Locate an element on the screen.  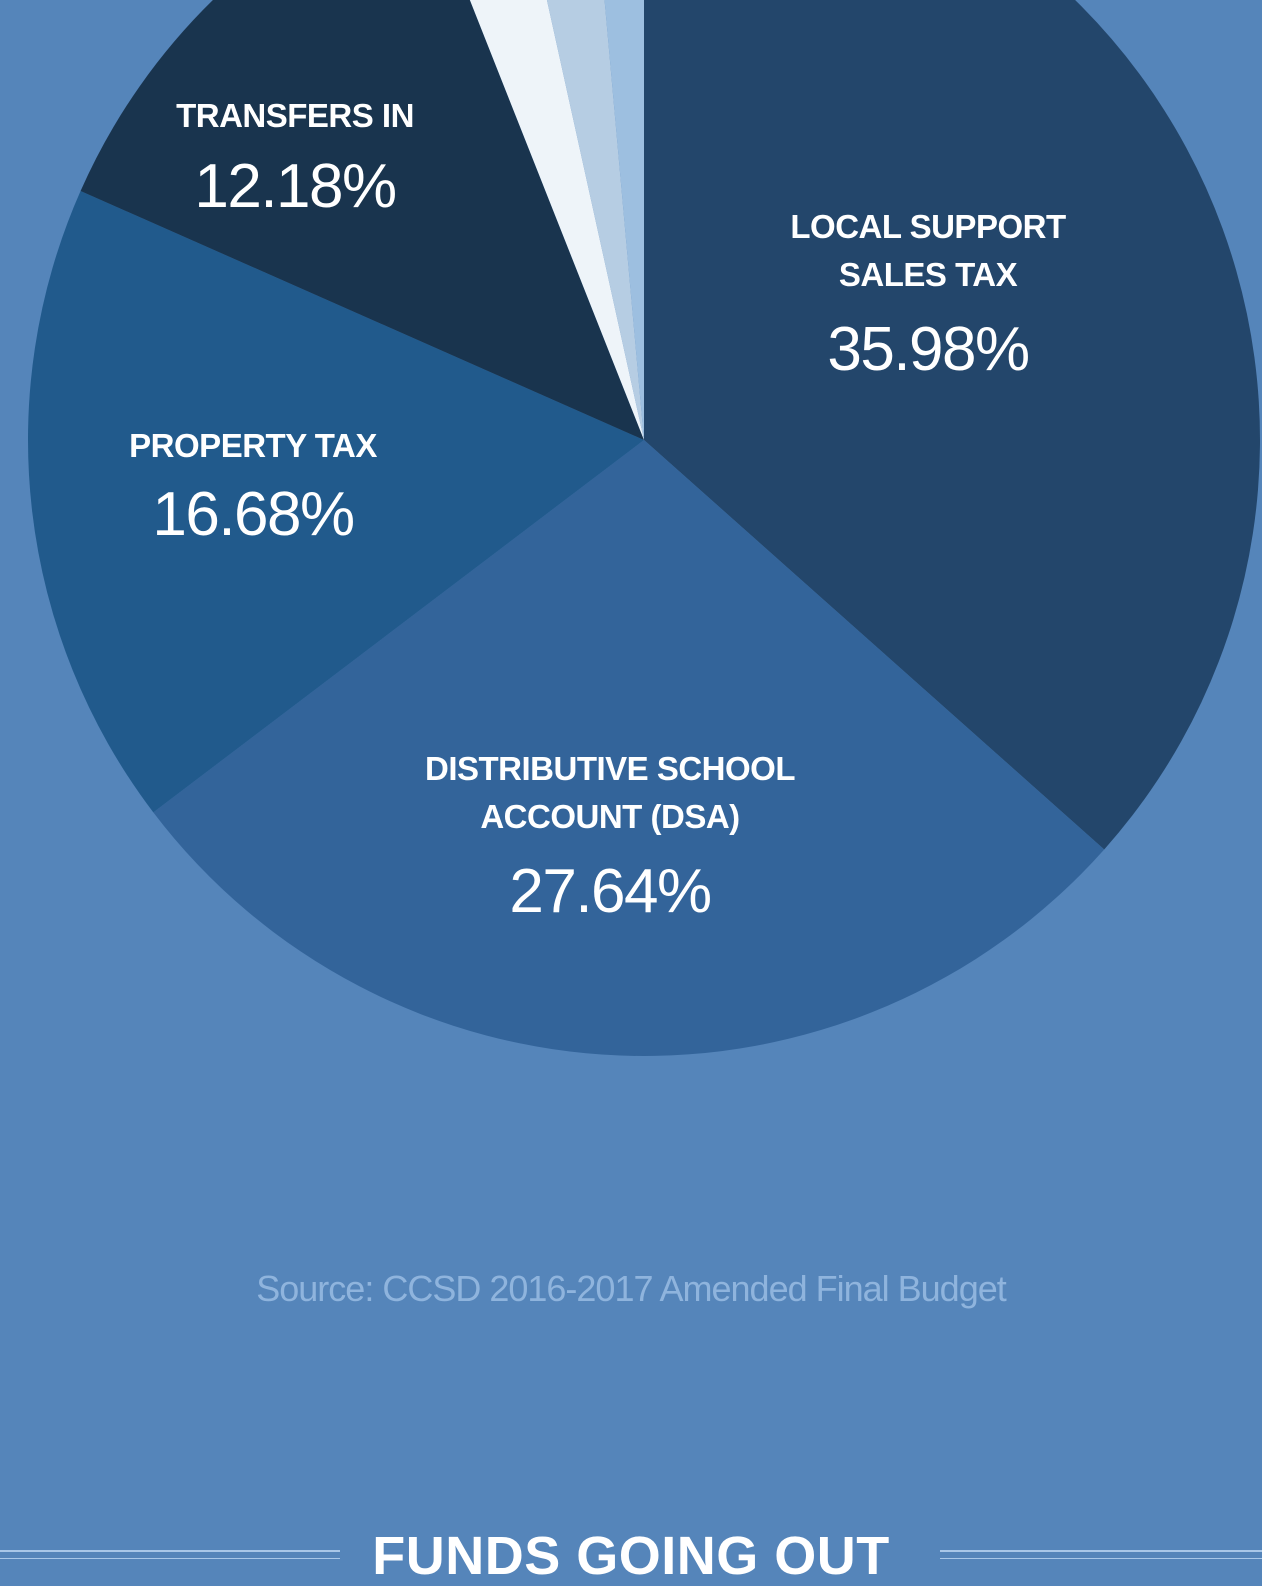
slice-value-dsa: 27.64% is located at coordinates (610, 891).